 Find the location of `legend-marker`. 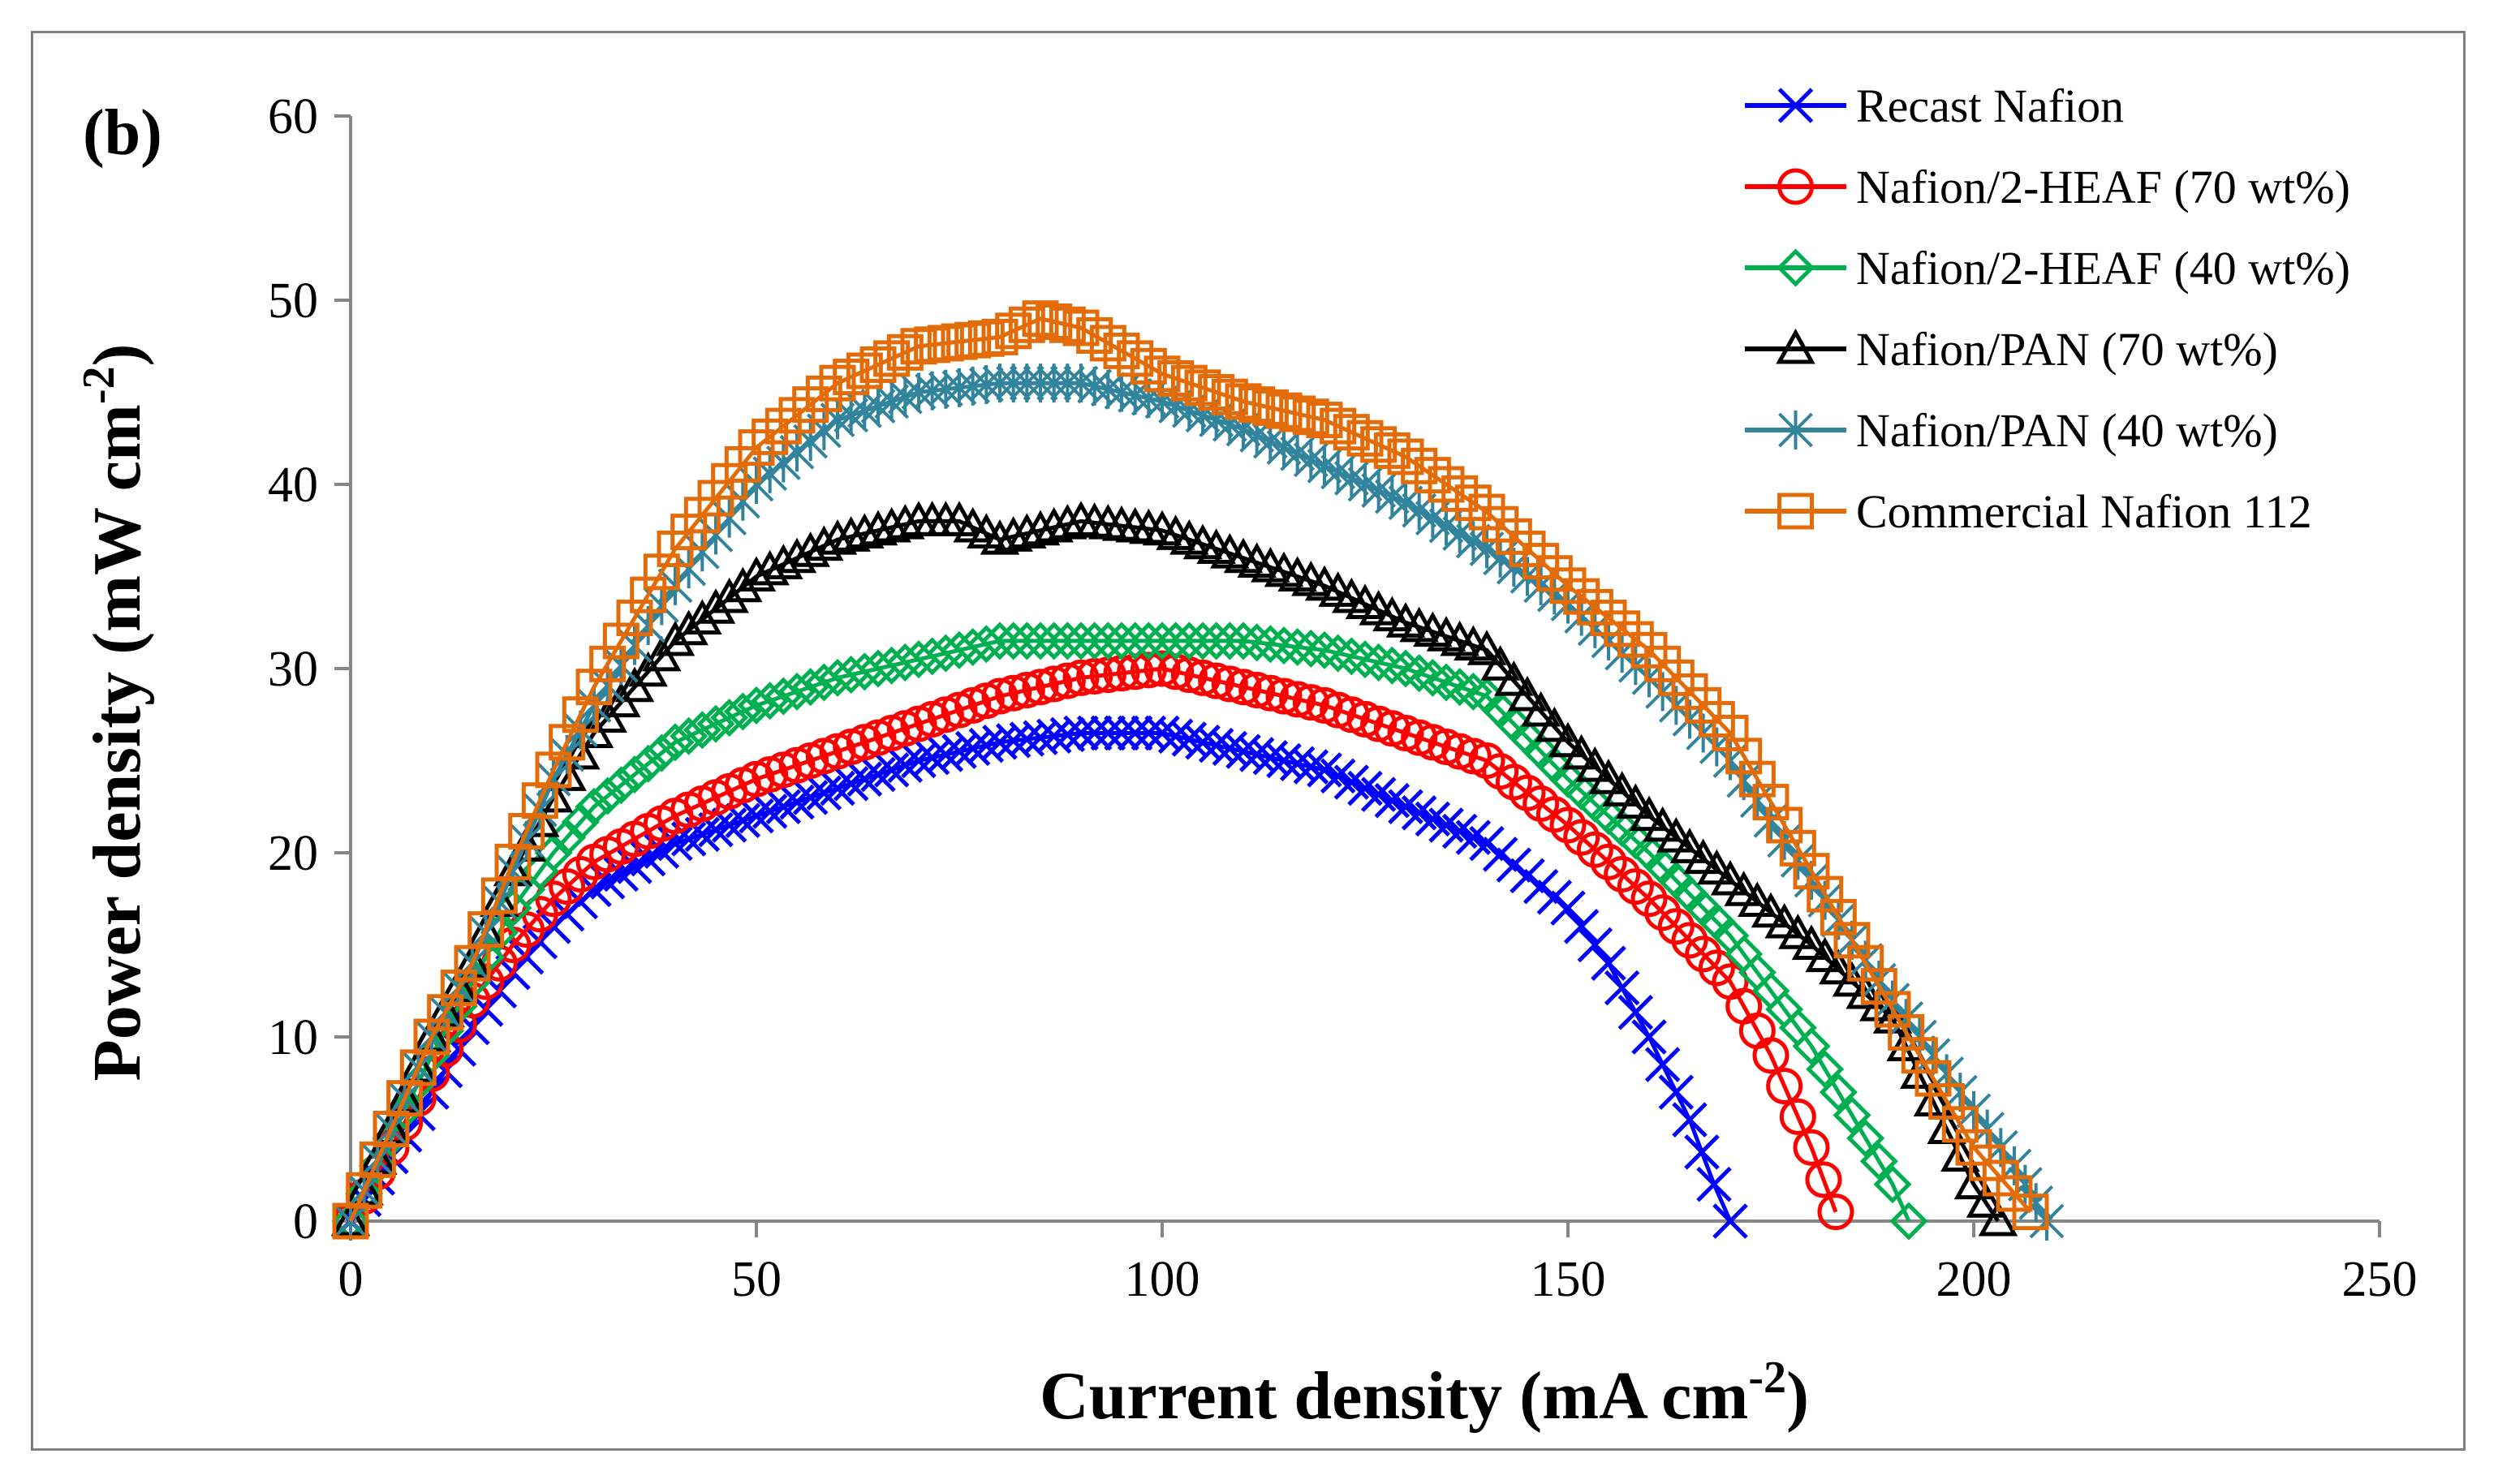

legend-marker is located at coordinates (1796, 431).